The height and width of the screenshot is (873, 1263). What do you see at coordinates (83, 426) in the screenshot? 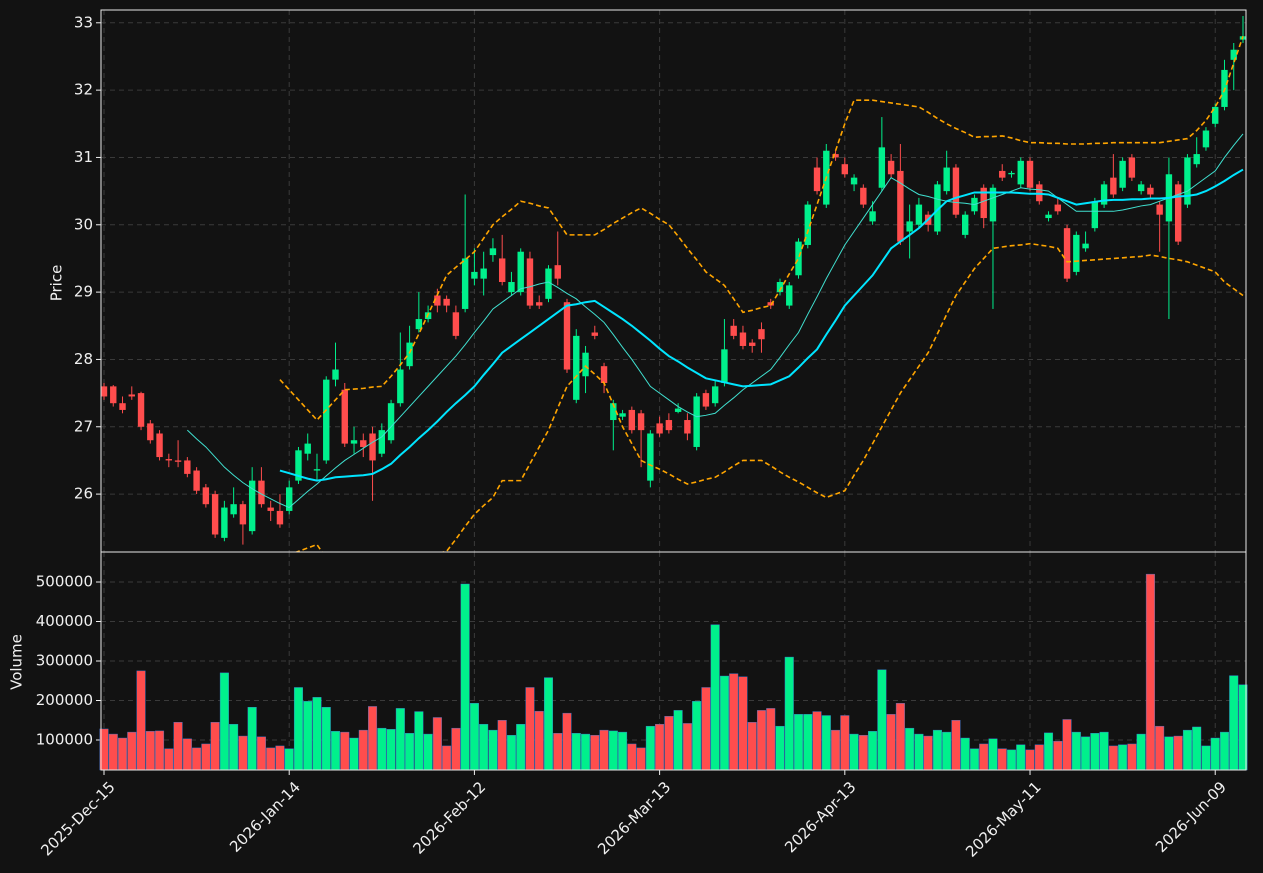
I see `y-tick-label: 27` at bounding box center [83, 426].